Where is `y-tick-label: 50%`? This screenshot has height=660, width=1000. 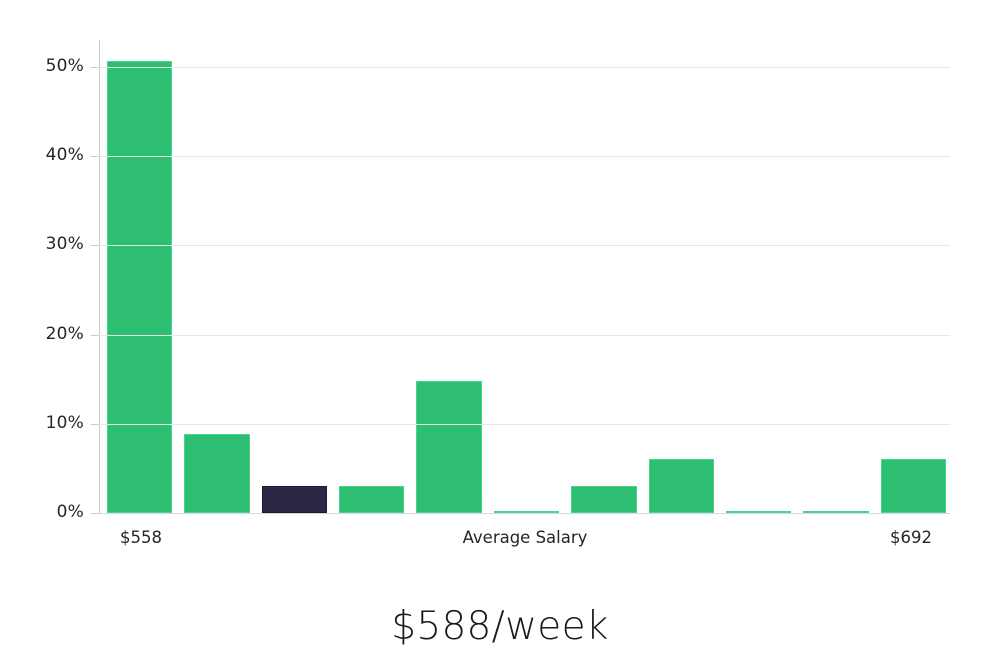
y-tick-label: 50% is located at coordinates (64, 65).